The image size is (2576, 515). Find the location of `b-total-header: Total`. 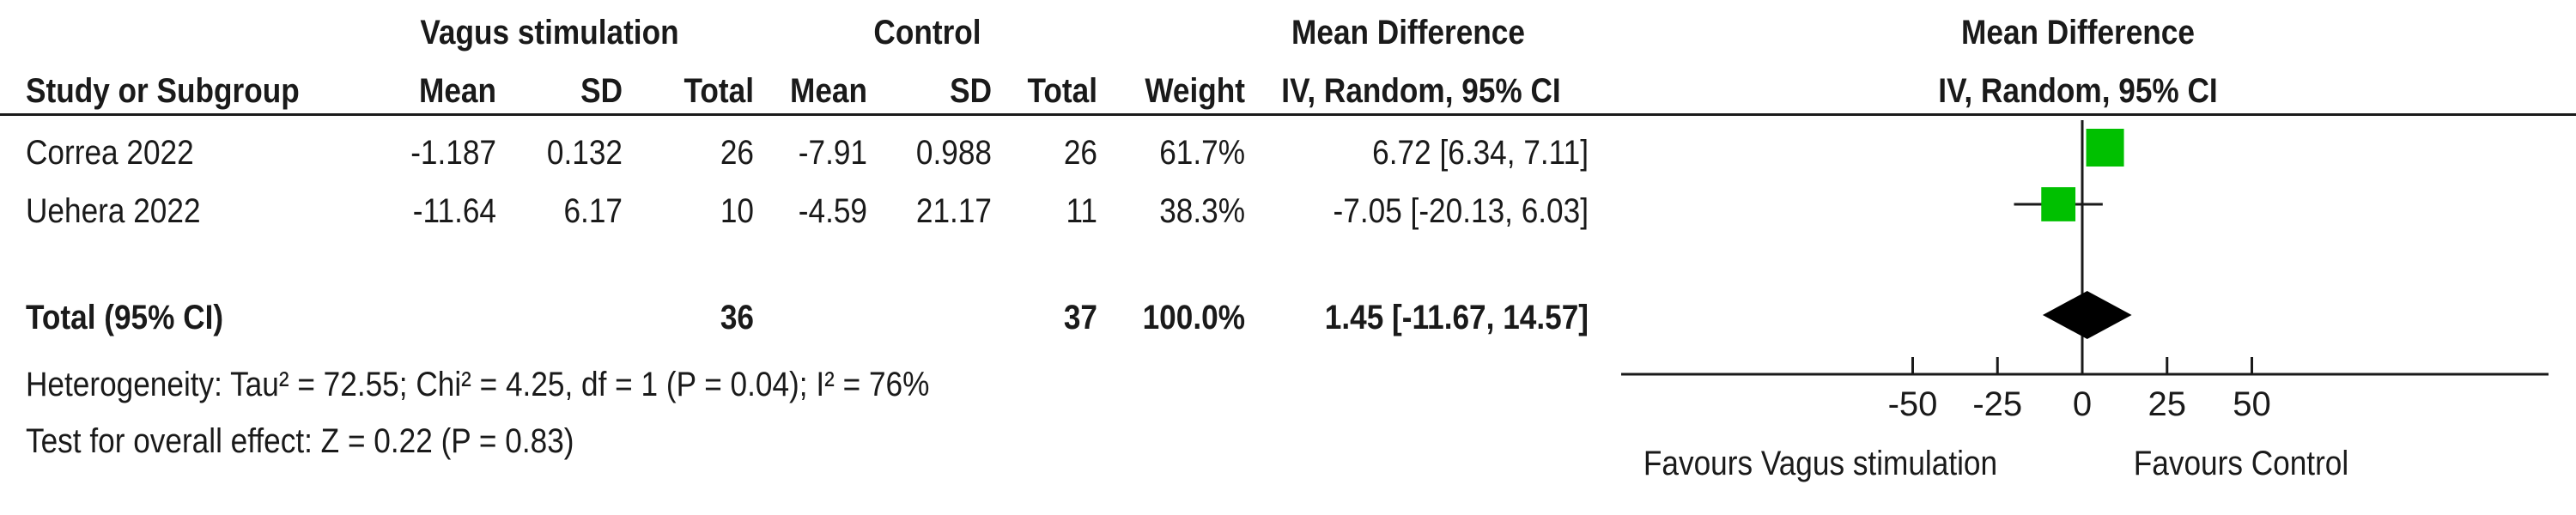

b-total-header: Total is located at coordinates (1062, 91).